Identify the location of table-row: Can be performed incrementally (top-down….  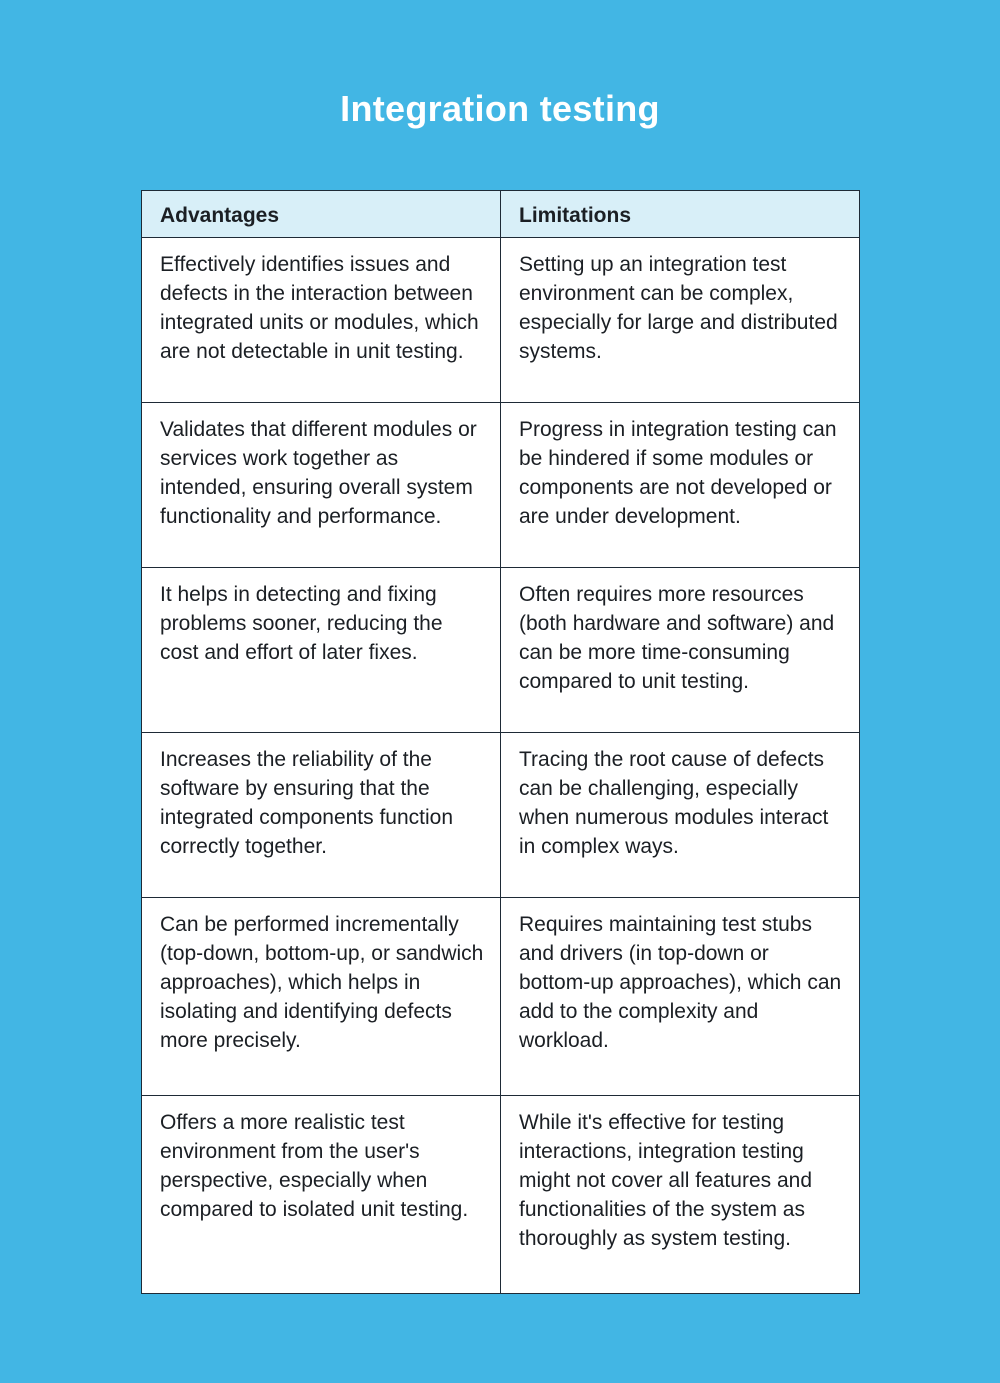
(500, 996).